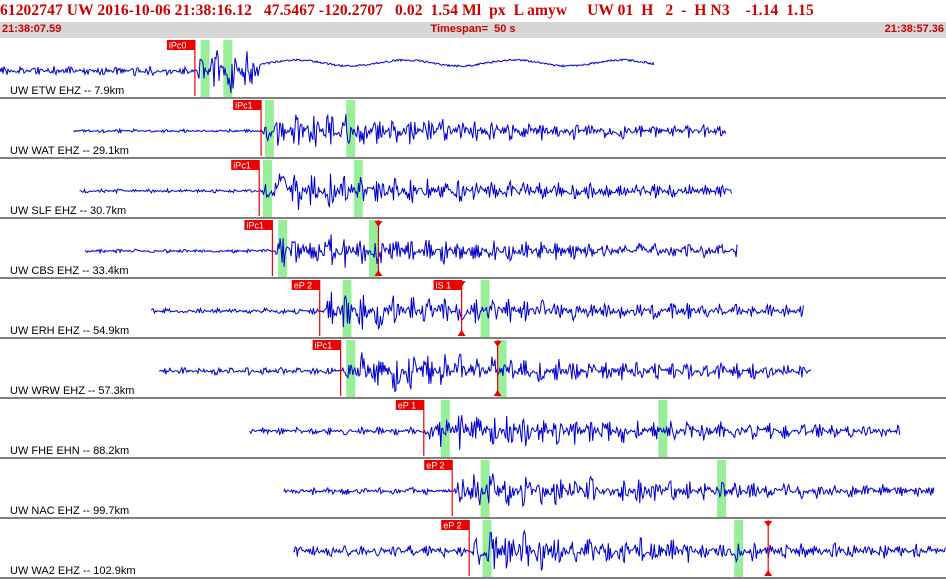 The height and width of the screenshot is (580, 946). I want to click on phase-pick: eP 1, so click(410, 428).